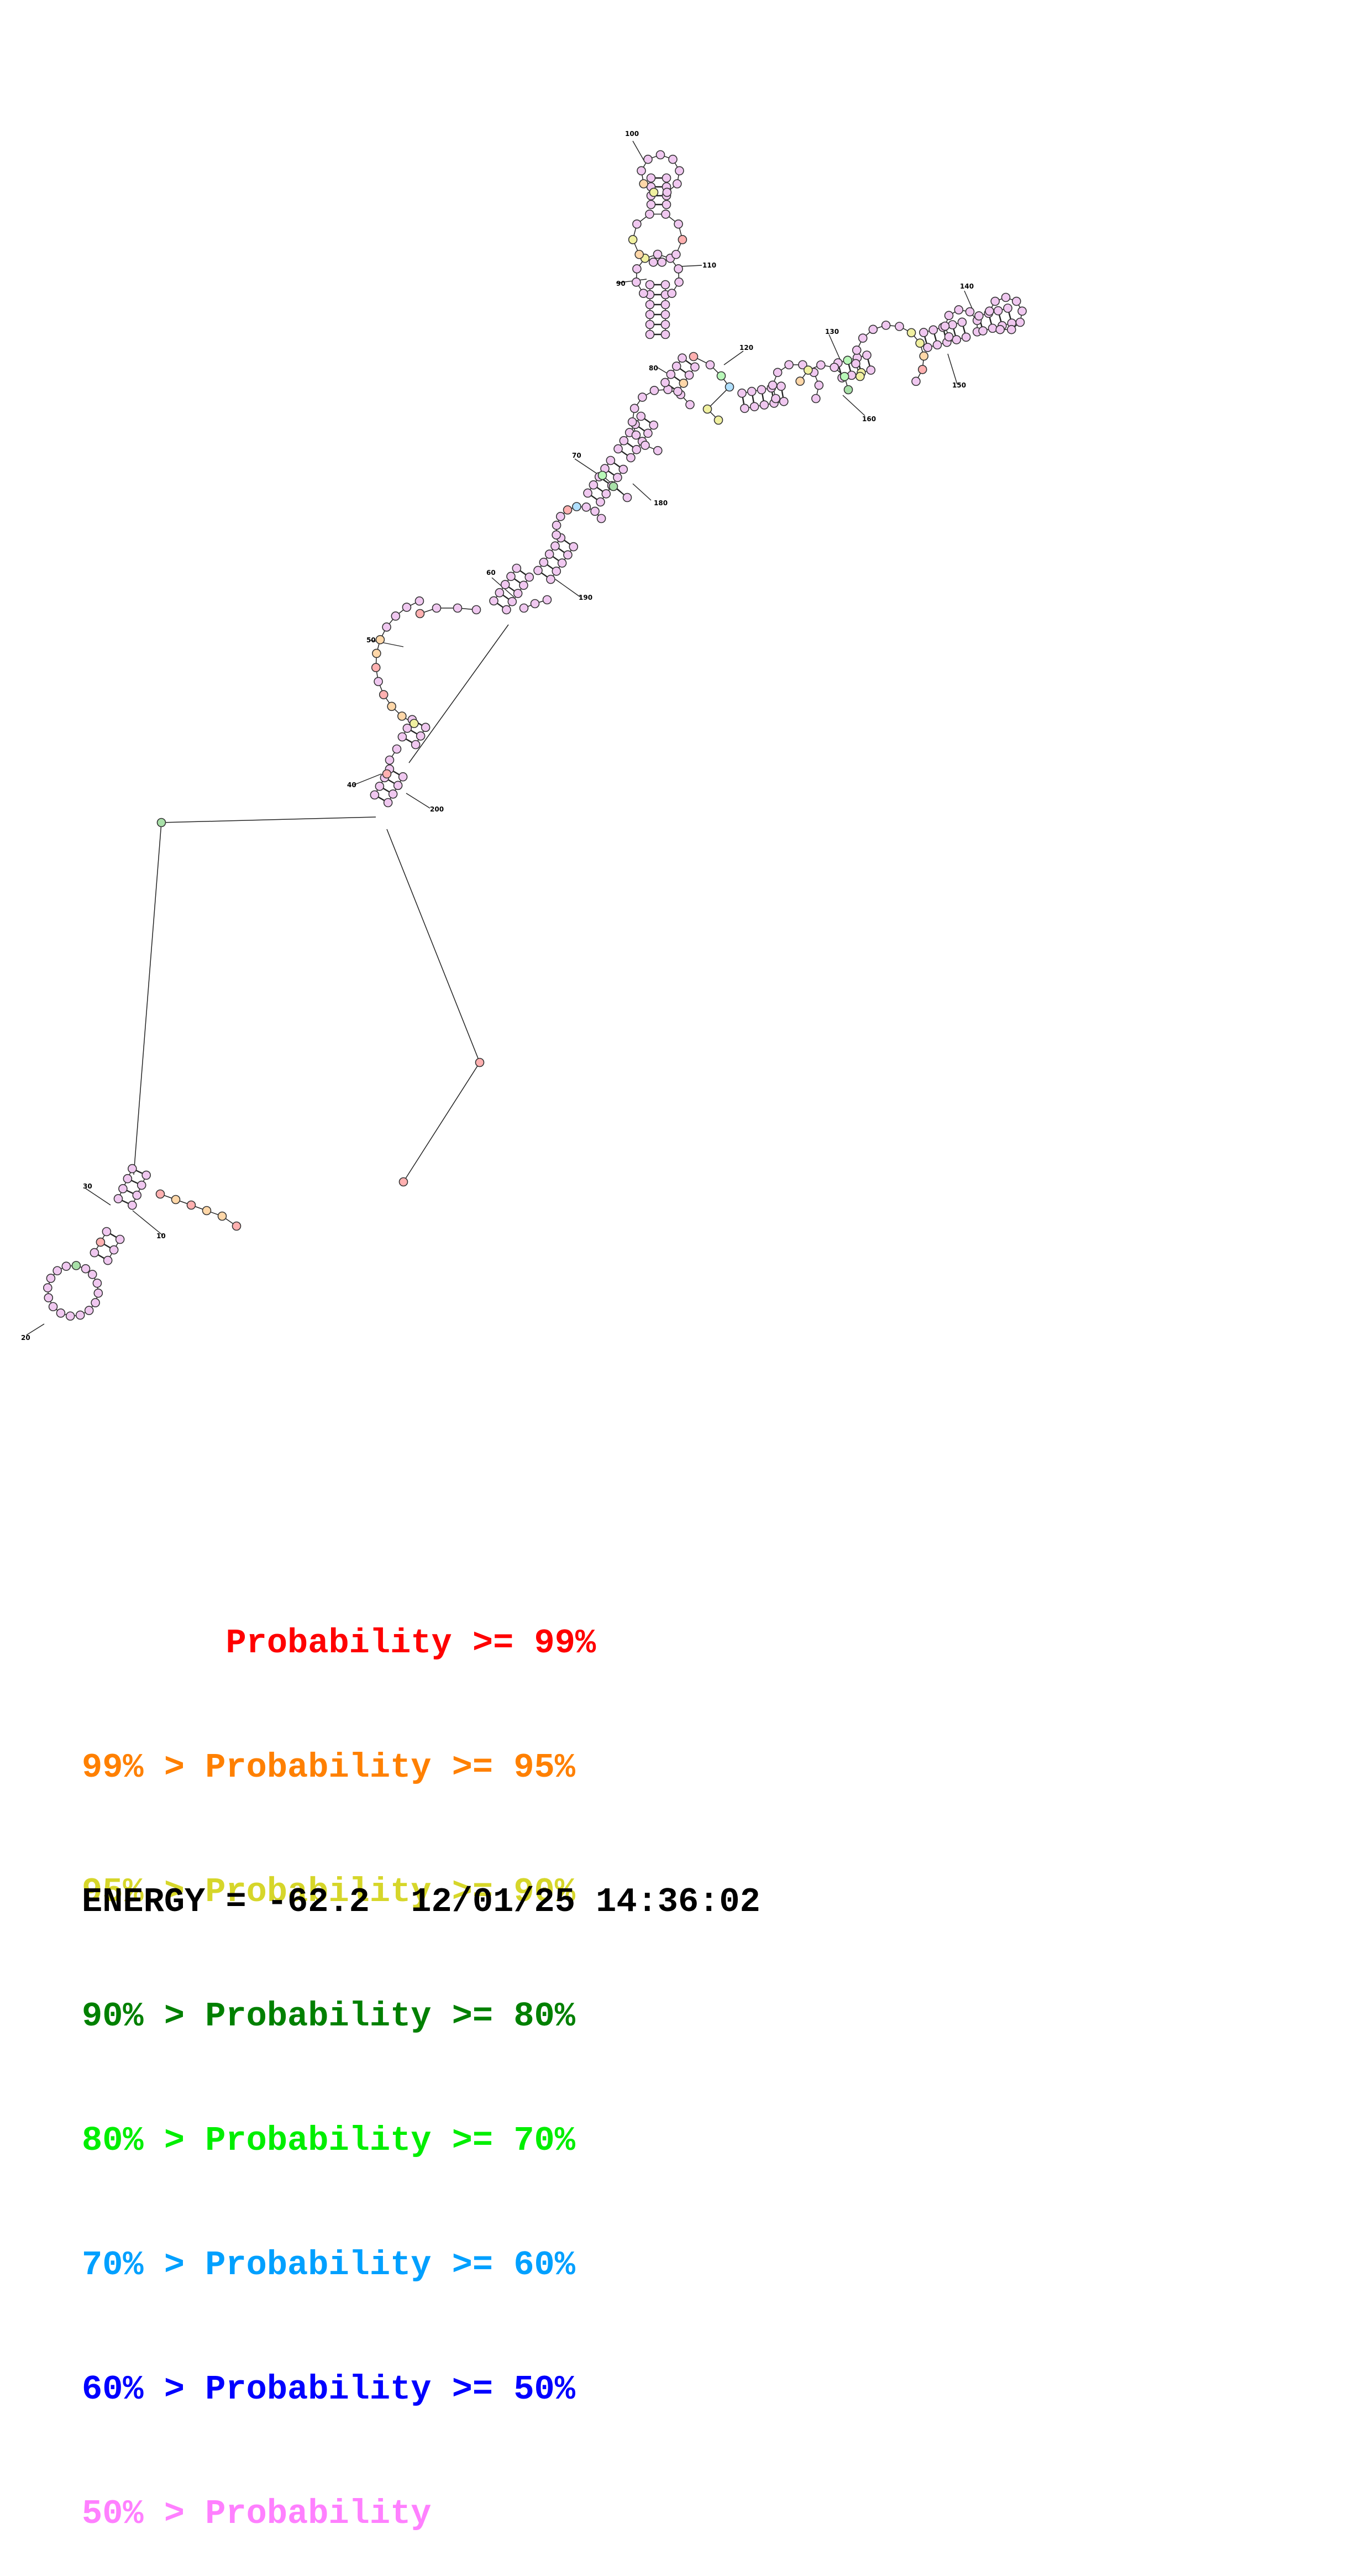 The width and height of the screenshot is (1370, 2576). I want to click on pos-label-20: 20, so click(26, 1338).